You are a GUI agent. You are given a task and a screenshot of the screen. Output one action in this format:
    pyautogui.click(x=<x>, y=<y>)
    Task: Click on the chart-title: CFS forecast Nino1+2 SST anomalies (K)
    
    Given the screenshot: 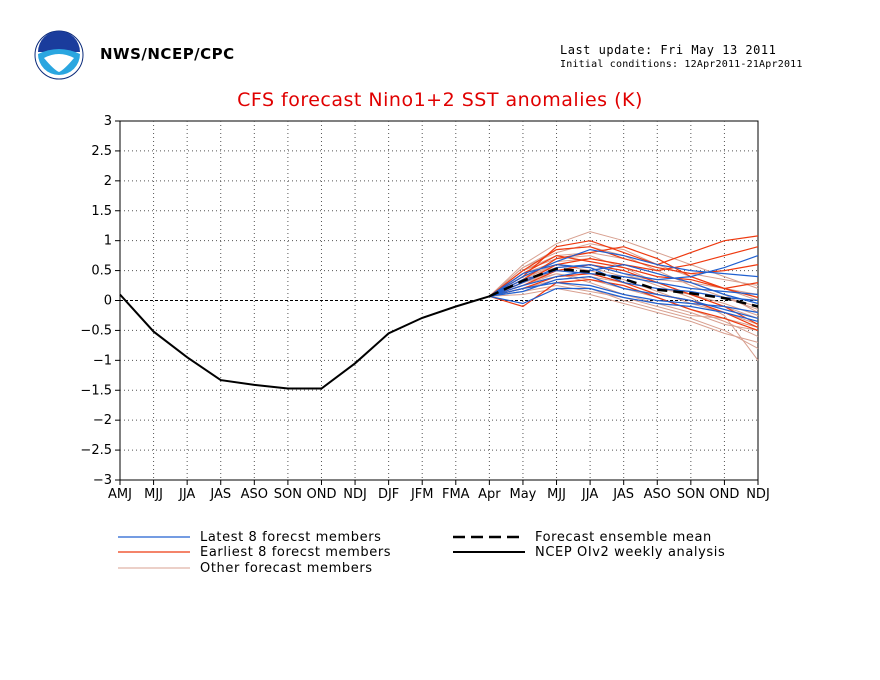 What is the action you would take?
    pyautogui.click(x=440, y=100)
    